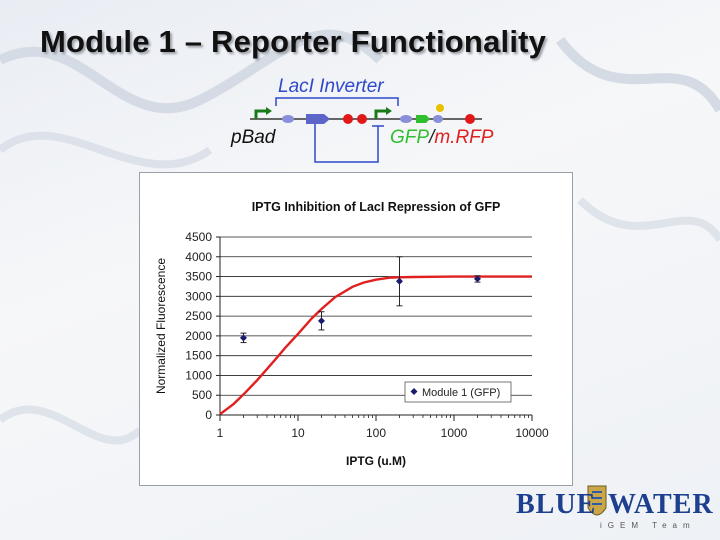 Image resolution: width=720 pixels, height=540 pixels. I want to click on y-tick-label: 1500, so click(198, 356).